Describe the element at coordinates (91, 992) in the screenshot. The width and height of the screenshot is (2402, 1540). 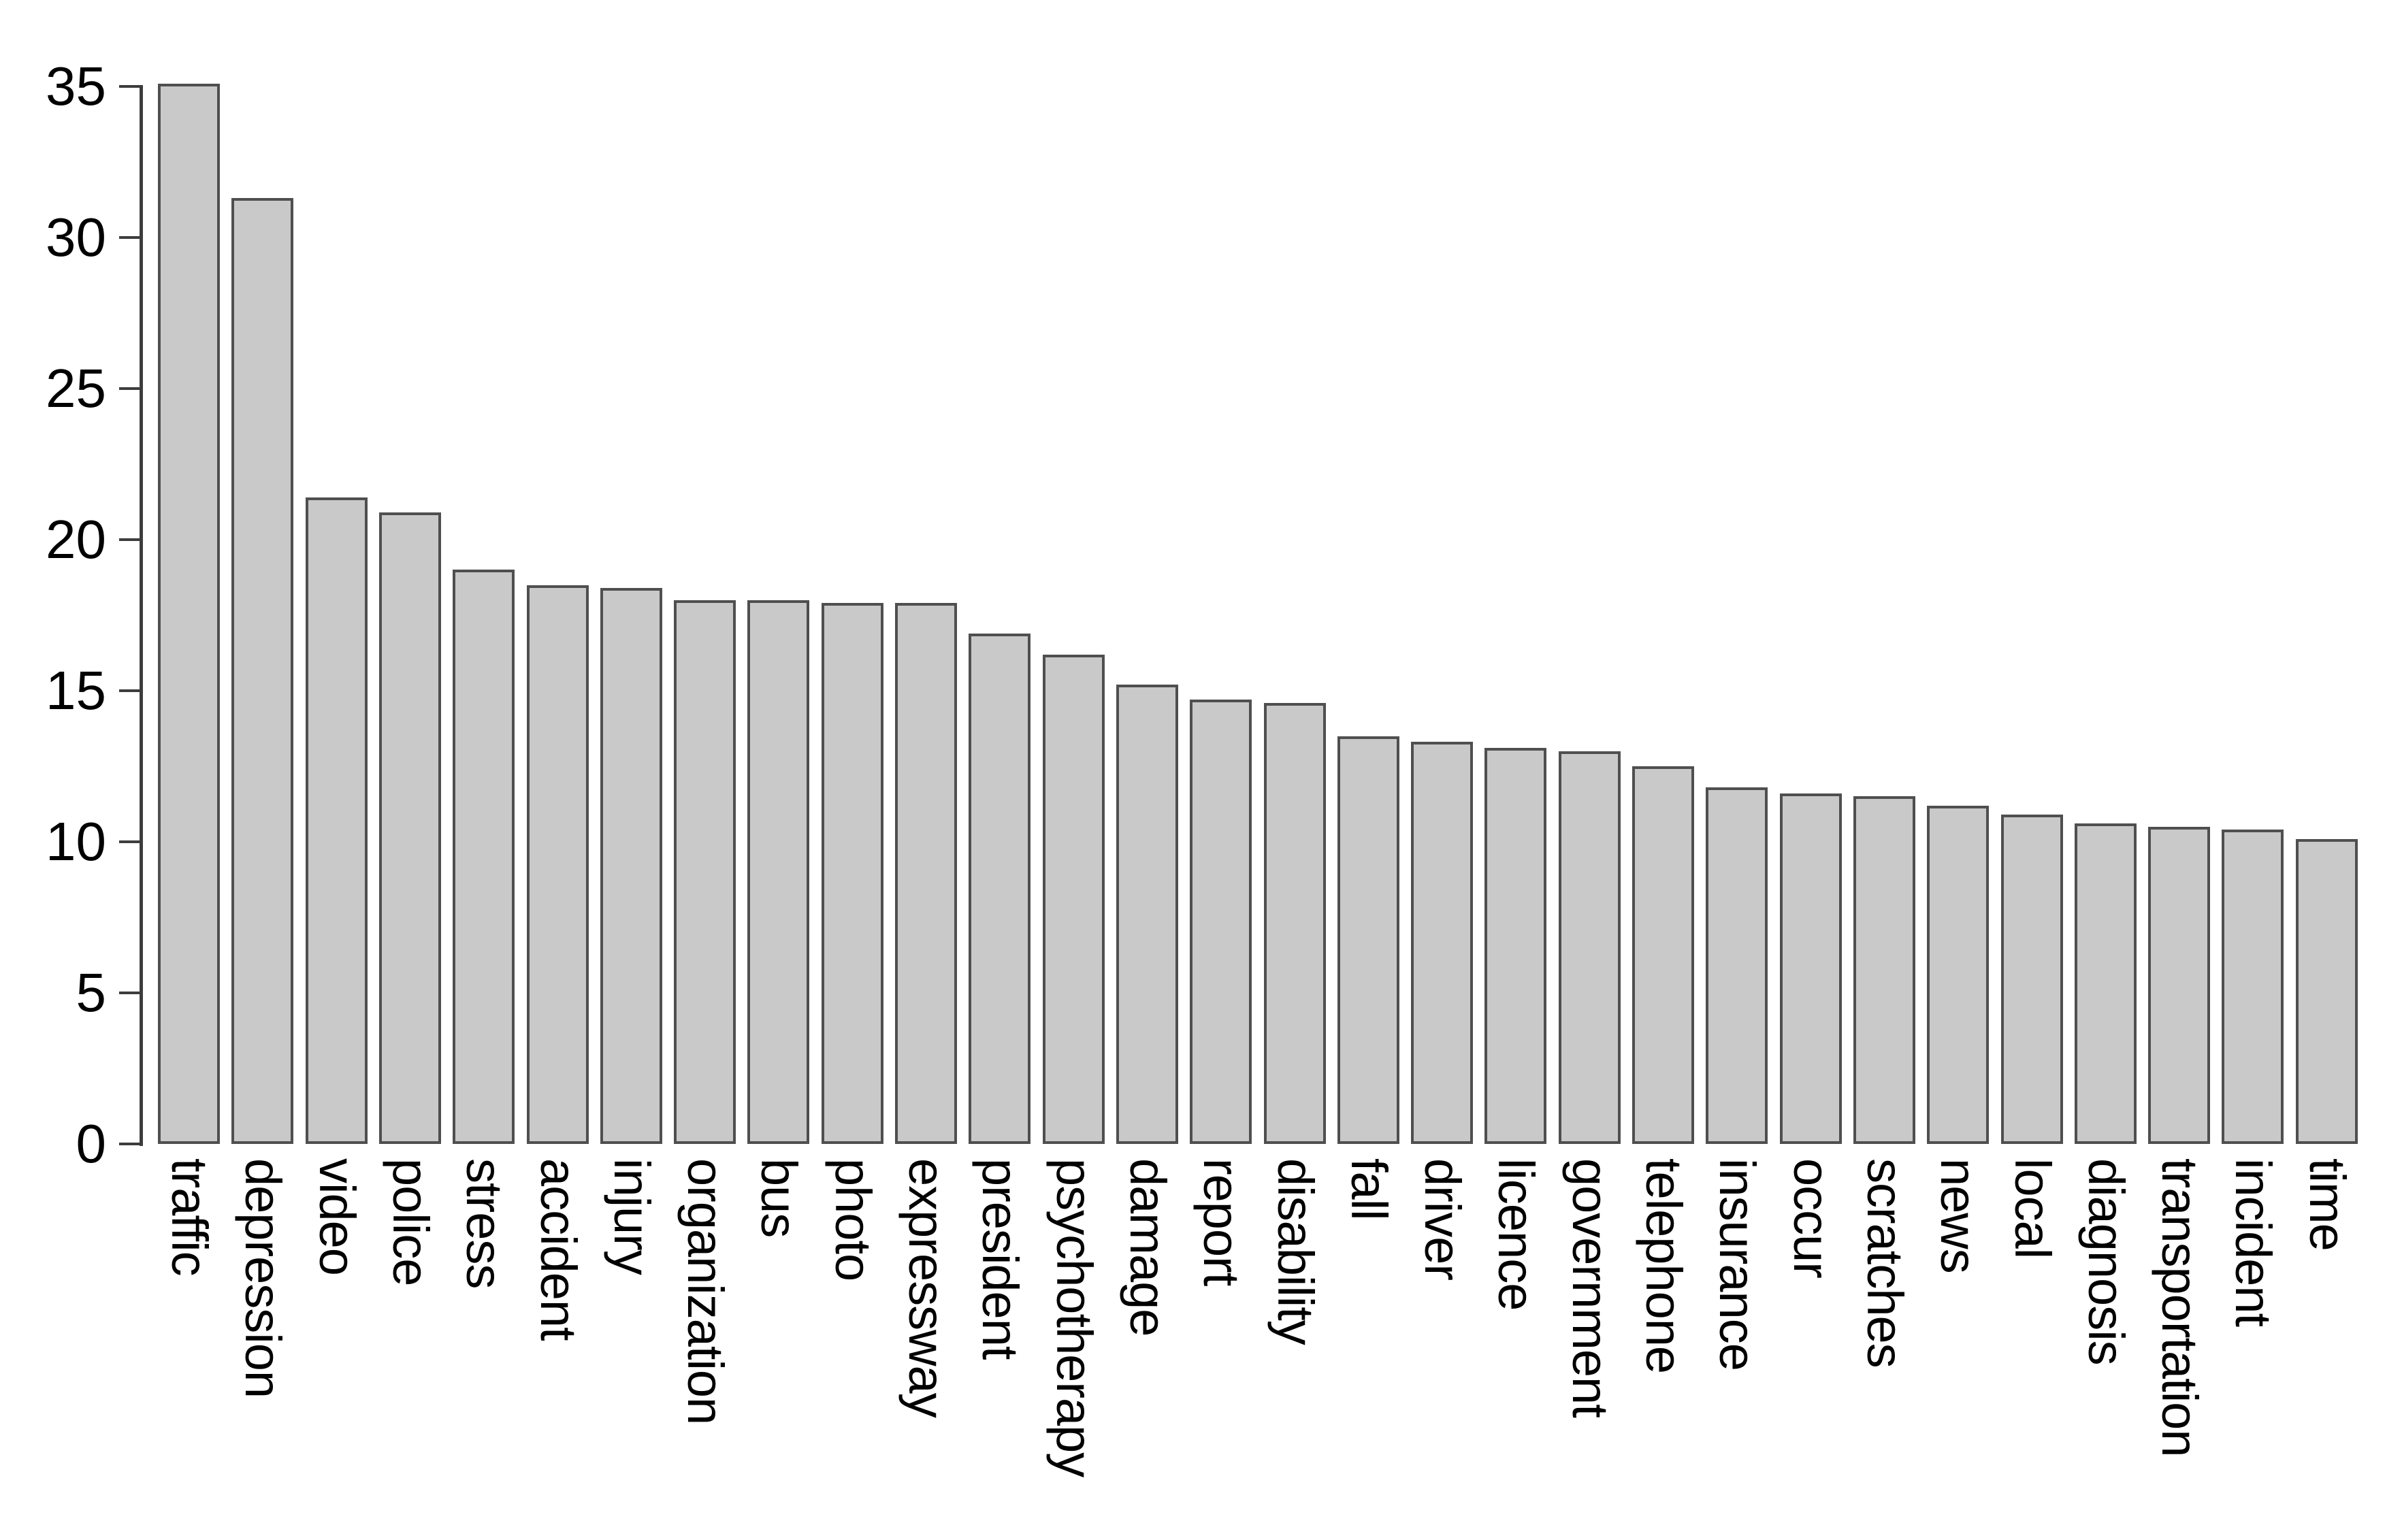
I see `y-tick-label-5: 5` at that location.